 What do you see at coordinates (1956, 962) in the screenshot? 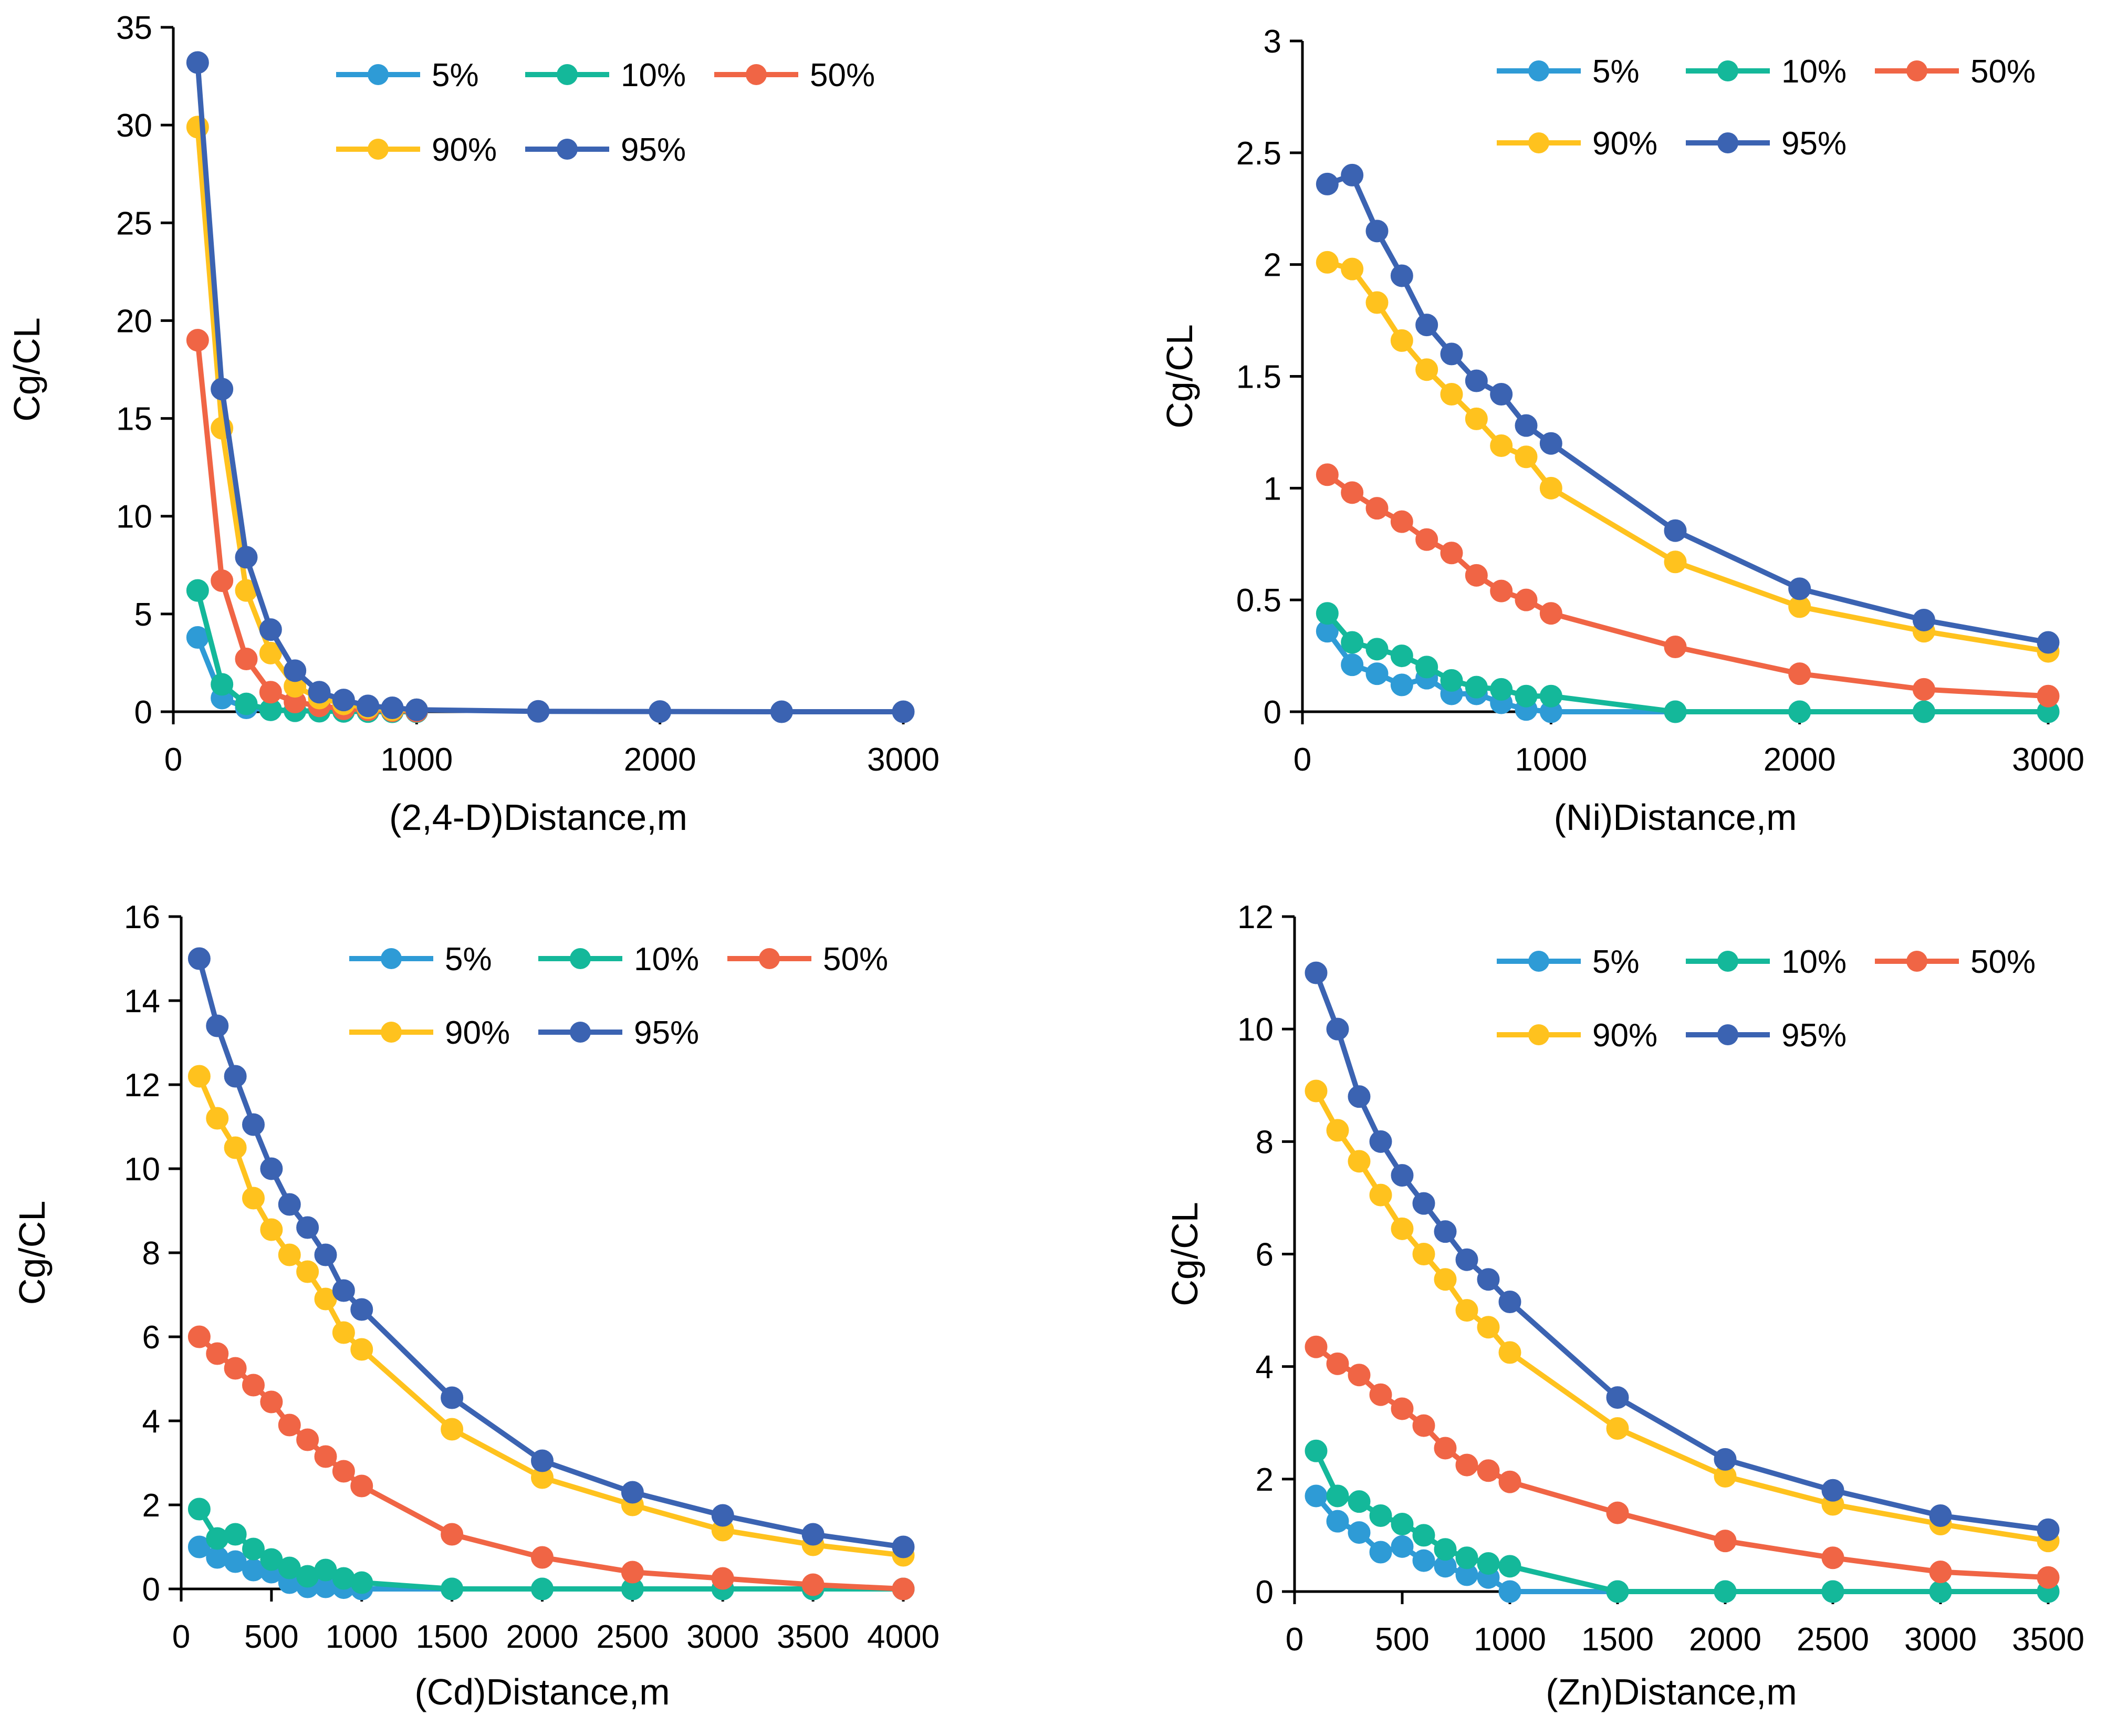
I see `legend-entry: 50%` at bounding box center [1956, 962].